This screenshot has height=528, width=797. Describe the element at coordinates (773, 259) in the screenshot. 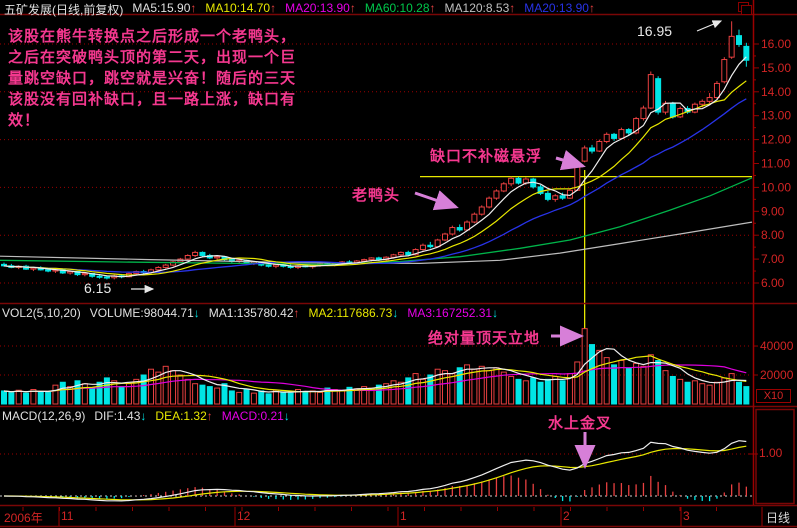

I see `price-axis-label: 7.00` at that location.